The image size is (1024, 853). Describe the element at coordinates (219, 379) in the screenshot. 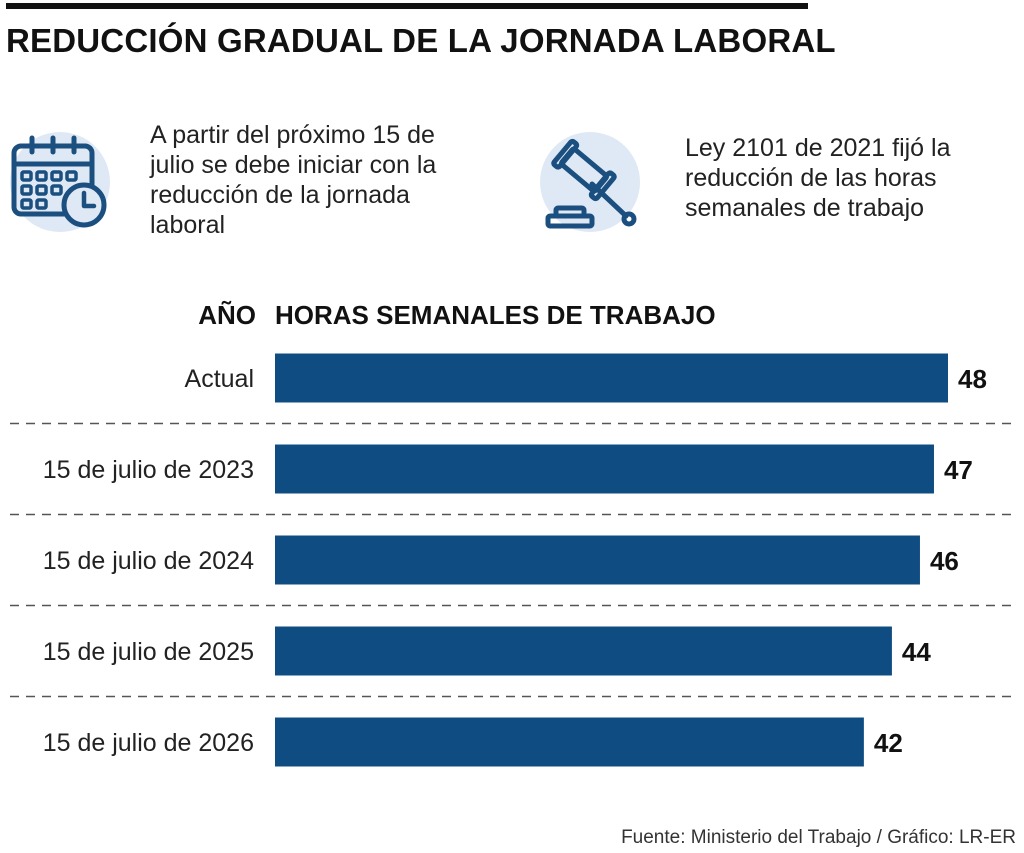

I see `category-label: Actual` at that location.